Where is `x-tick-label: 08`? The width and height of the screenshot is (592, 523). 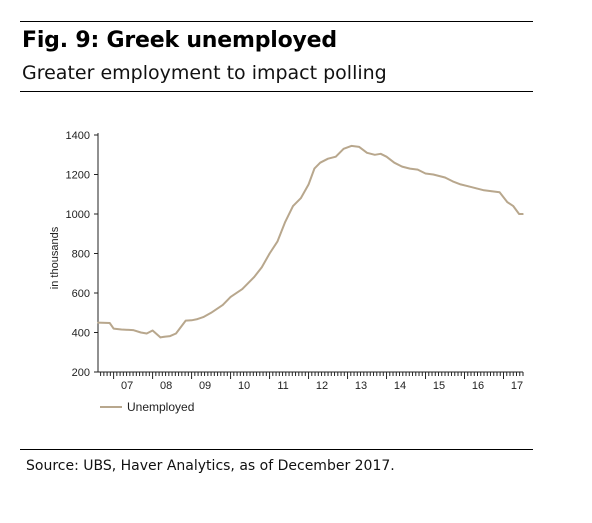
x-tick-label: 08 is located at coordinates (166, 386).